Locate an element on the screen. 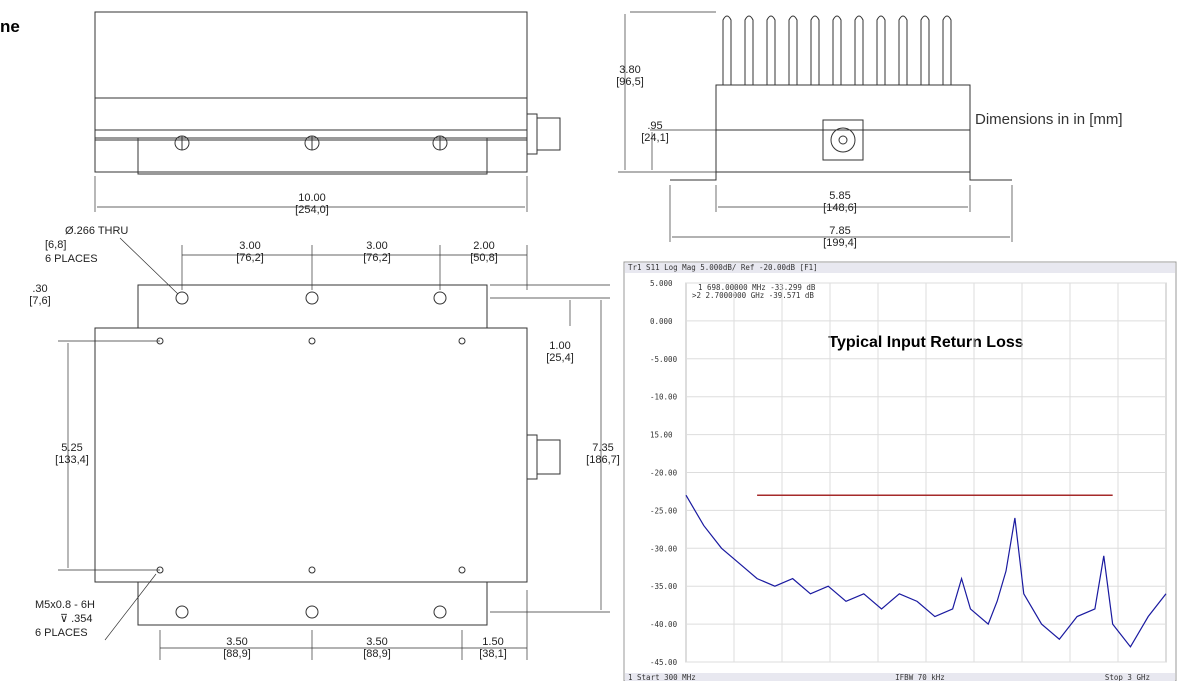 The image size is (1182, 681). dimension-value: 3.80 is located at coordinates (629, 70).